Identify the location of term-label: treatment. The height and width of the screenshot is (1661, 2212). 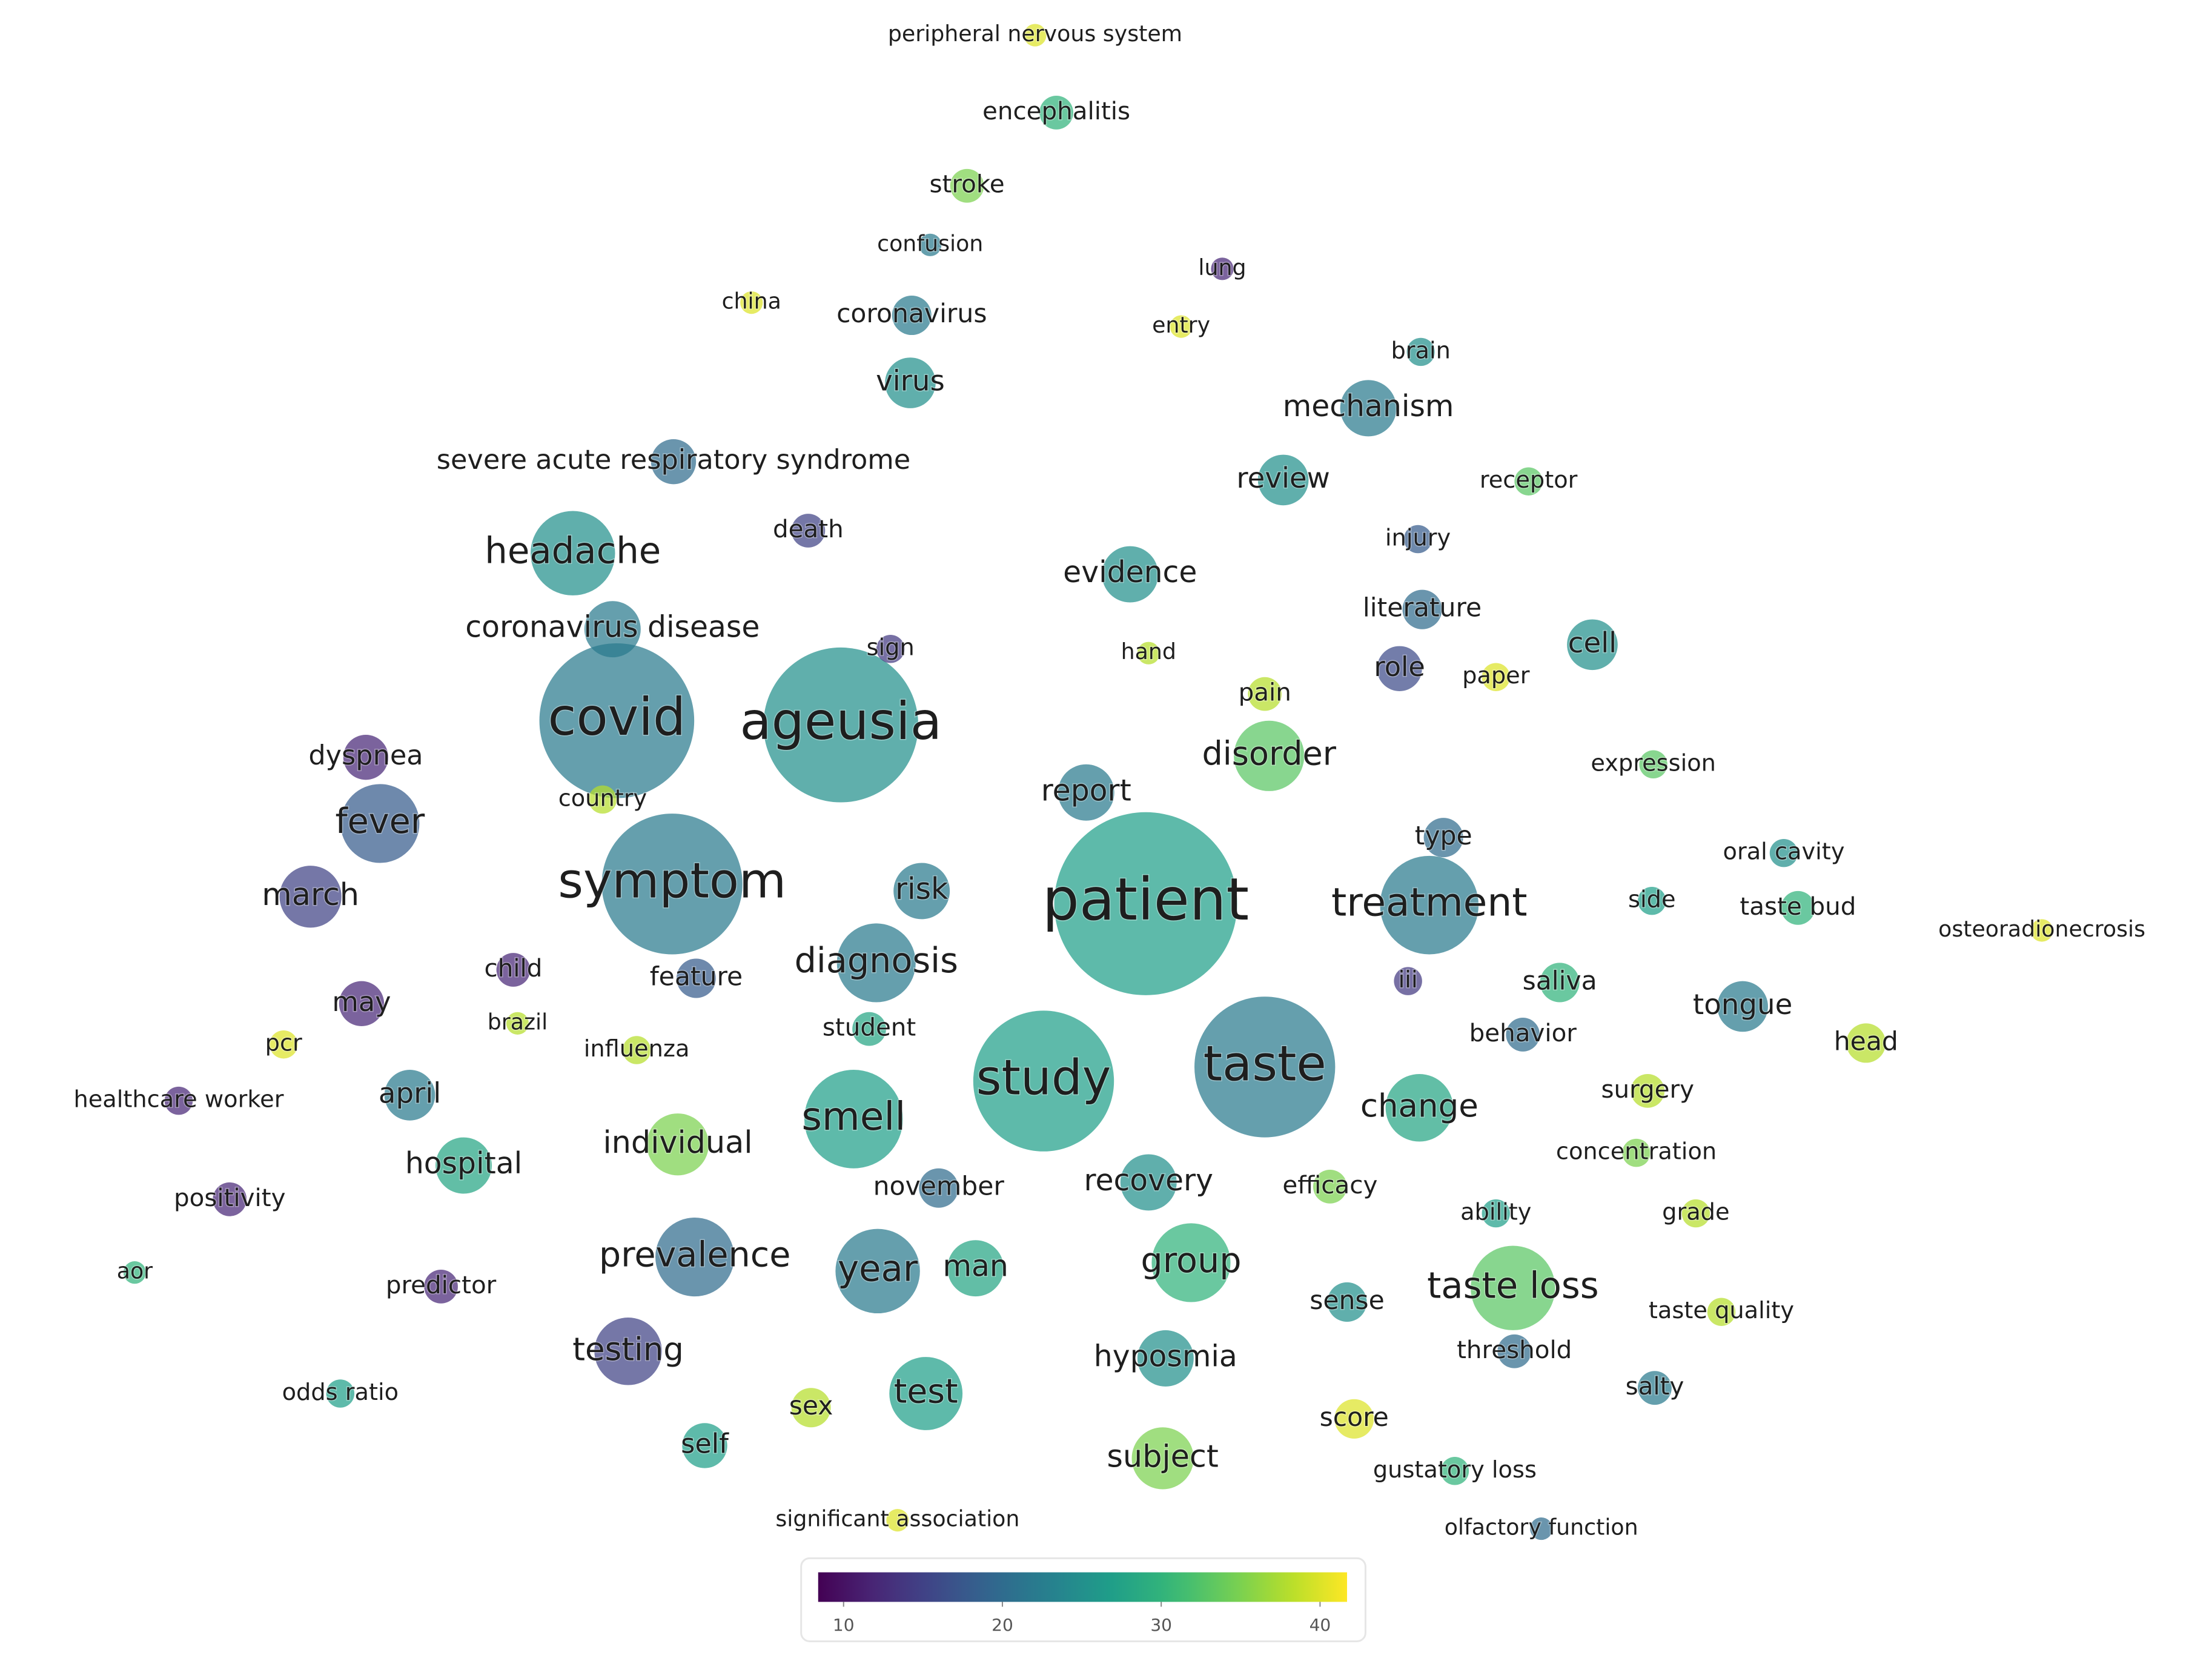
(1429, 903).